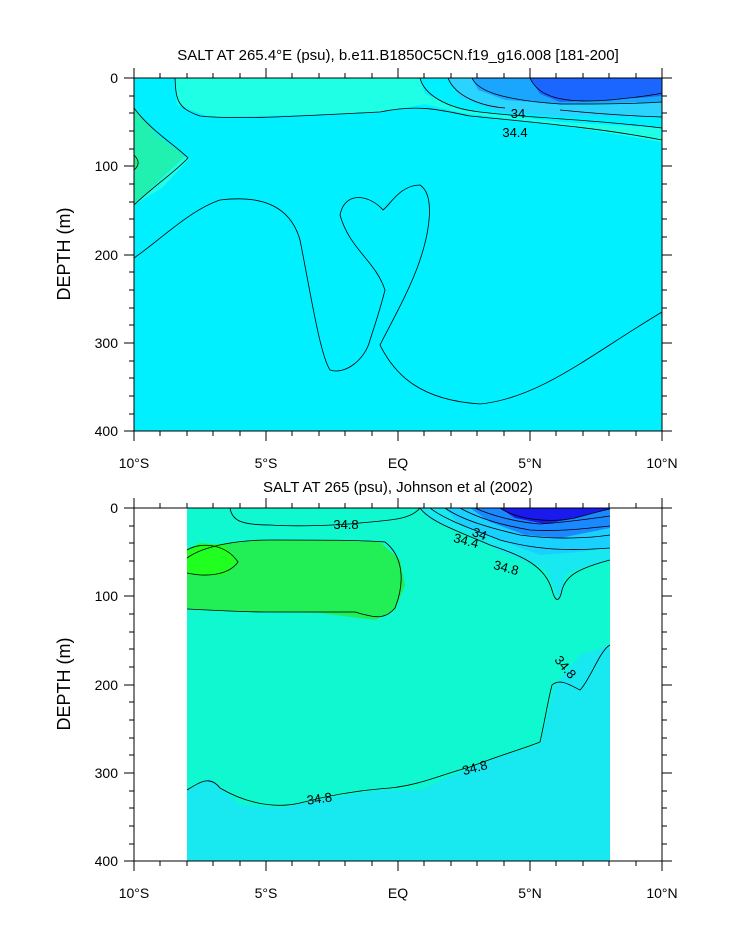 The width and height of the screenshot is (733, 945). I want to click on bottom-chart-title: SALT AT 265 (psu), Johnson et al (2002), so click(398, 487).